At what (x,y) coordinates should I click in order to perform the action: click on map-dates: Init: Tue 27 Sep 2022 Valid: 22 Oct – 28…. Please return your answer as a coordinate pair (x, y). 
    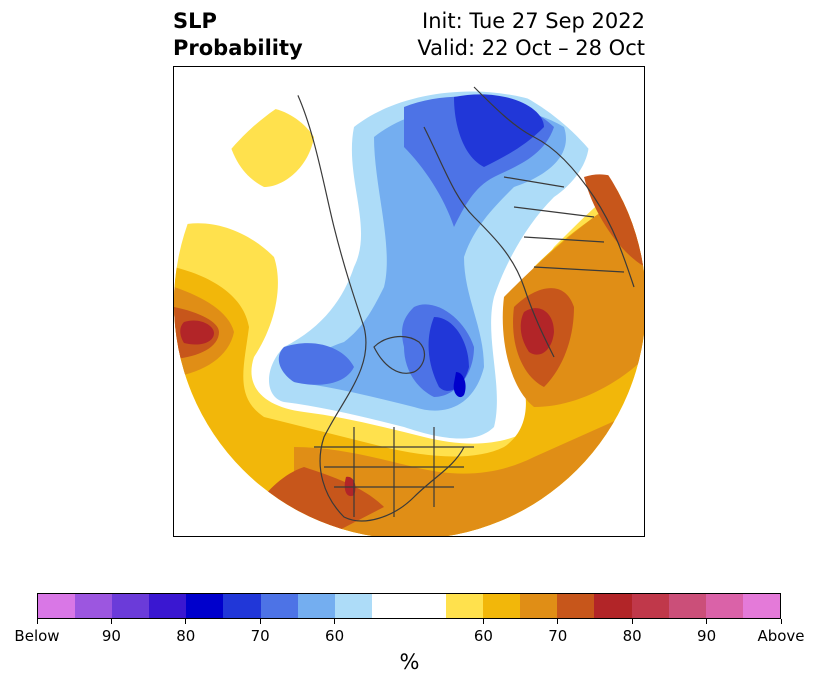
    Looking at the image, I should click on (531, 35).